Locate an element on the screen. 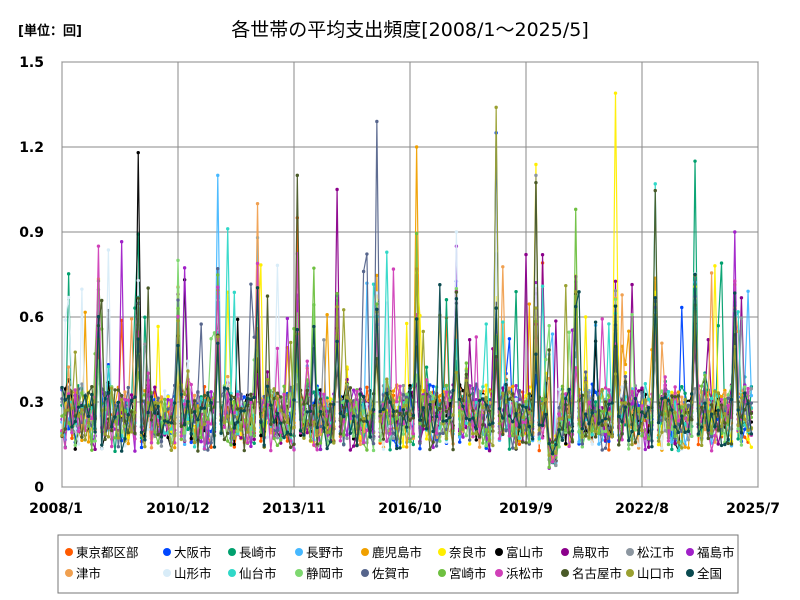  legend-label: 大阪市 is located at coordinates (193, 552).